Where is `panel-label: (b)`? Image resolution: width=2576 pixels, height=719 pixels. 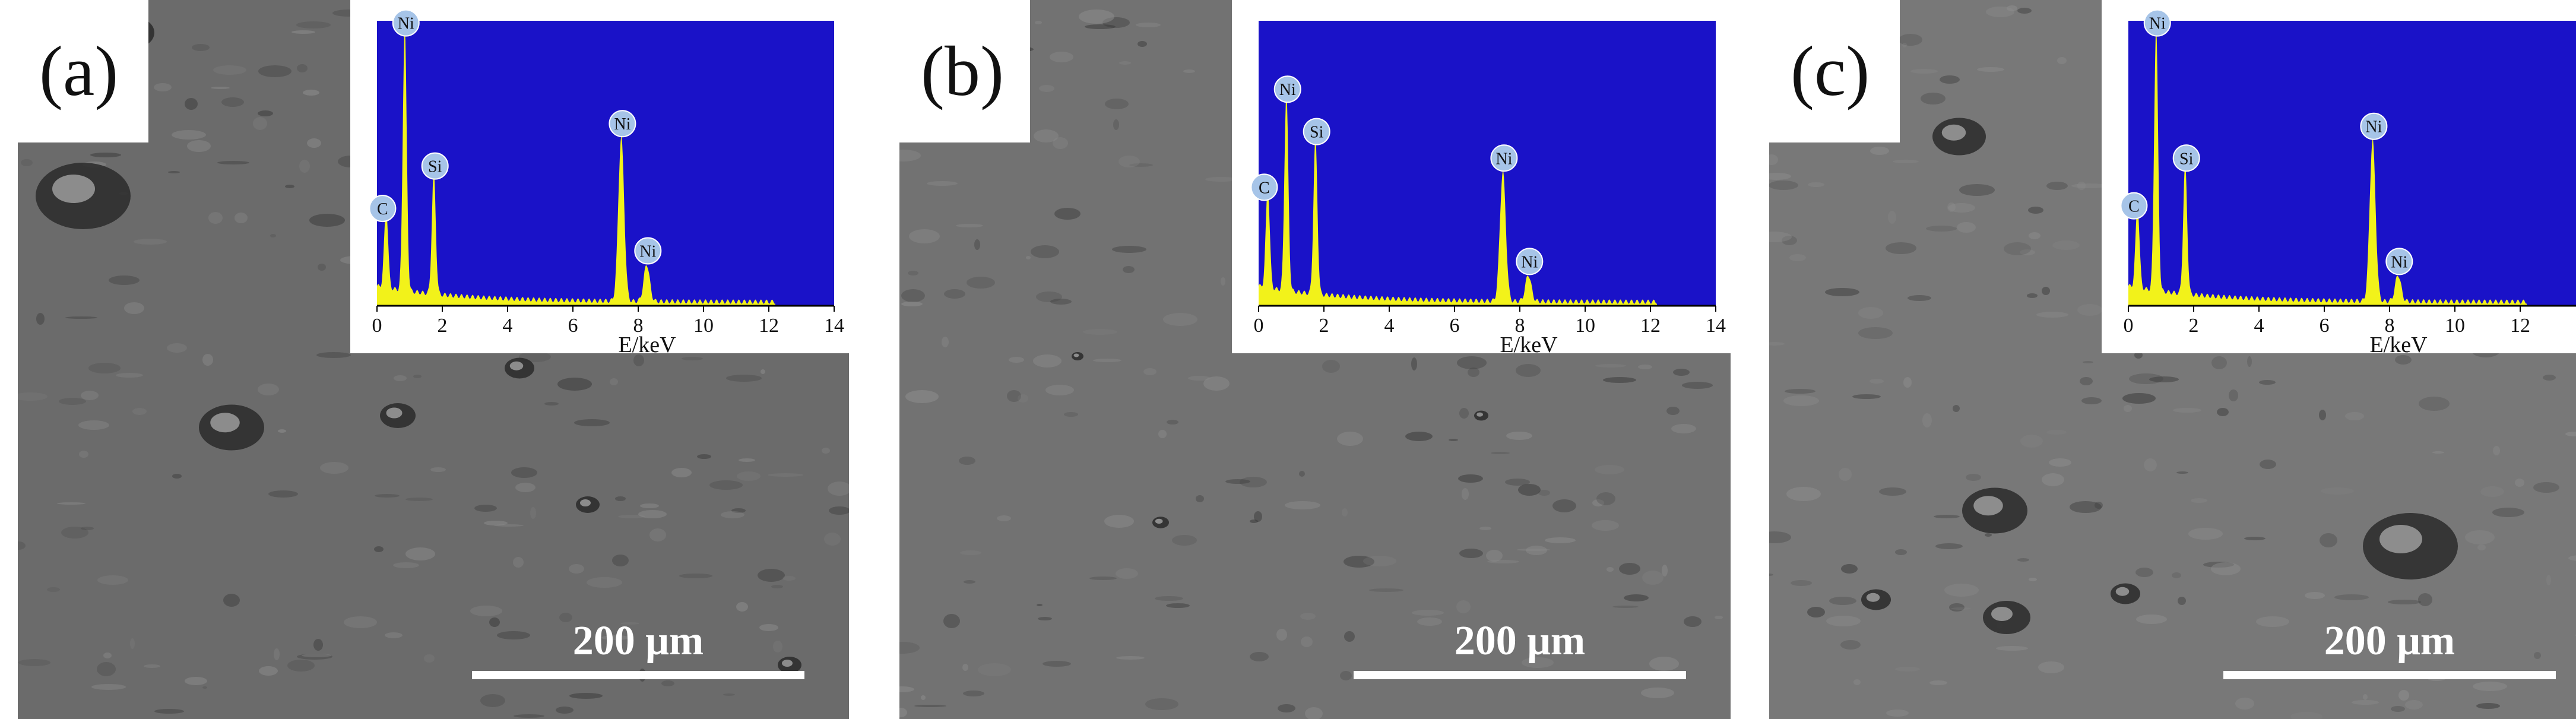 panel-label: (b) is located at coordinates (963, 71).